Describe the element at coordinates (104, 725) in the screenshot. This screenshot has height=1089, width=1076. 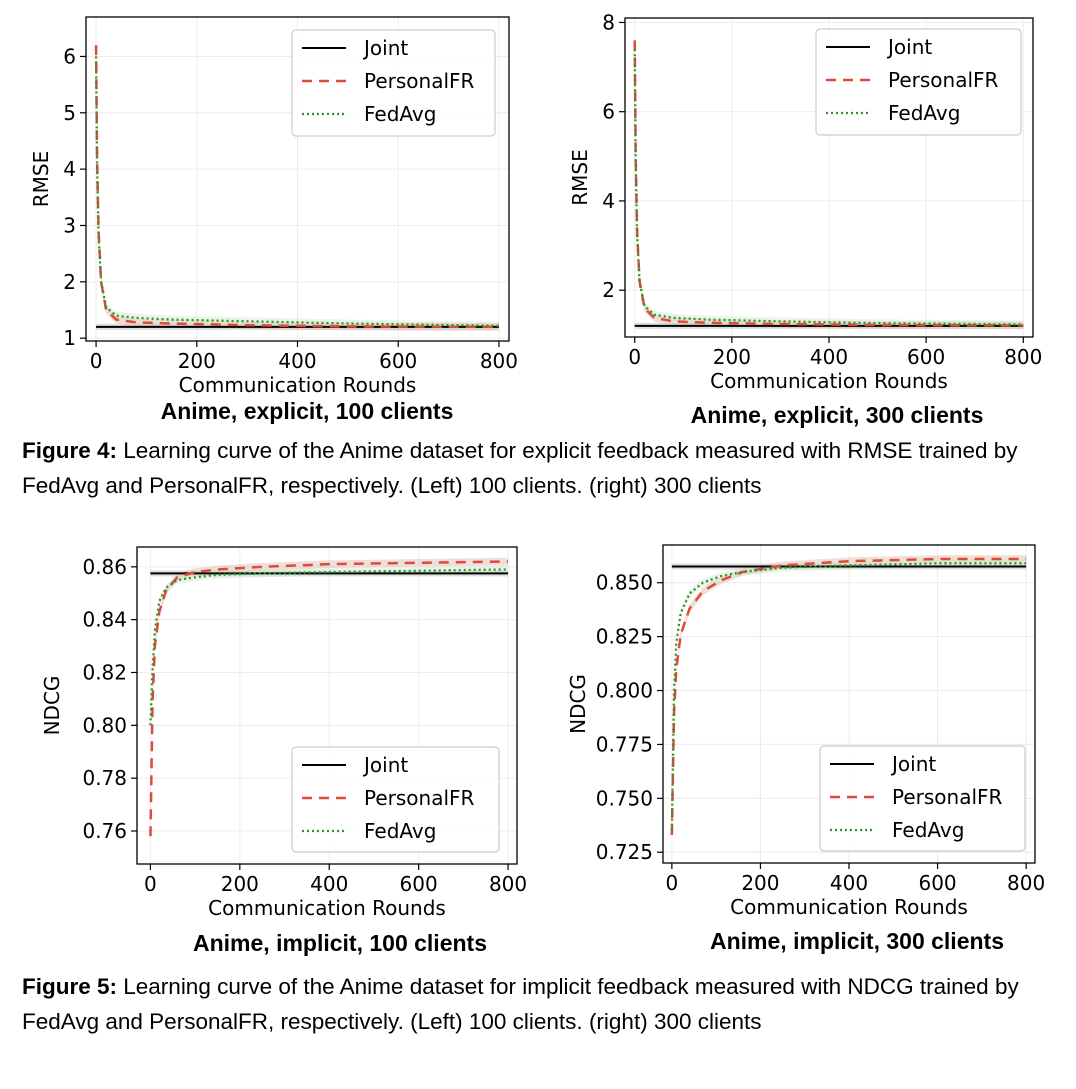
I see `y-tick-label: 0.80` at that location.